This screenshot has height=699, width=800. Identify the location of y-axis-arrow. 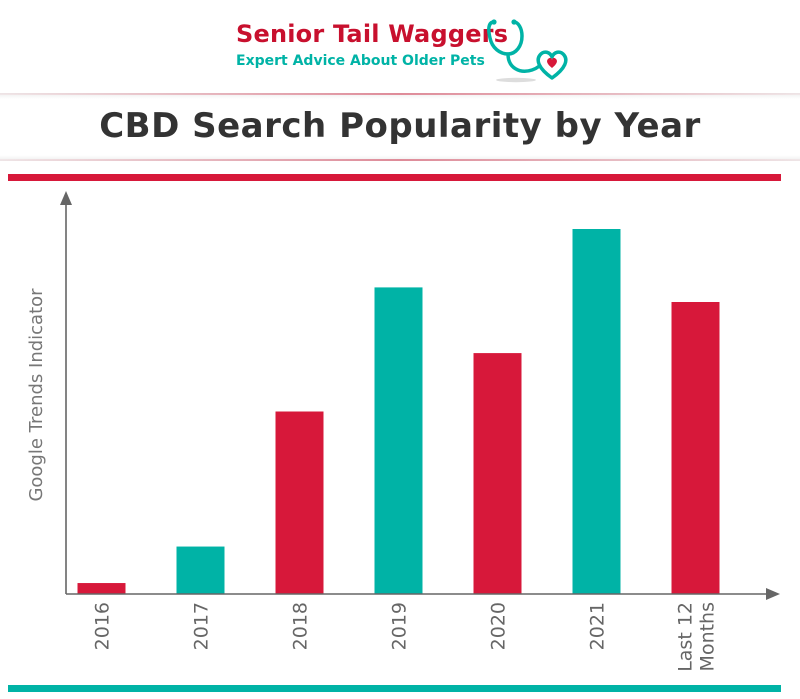
(66, 198).